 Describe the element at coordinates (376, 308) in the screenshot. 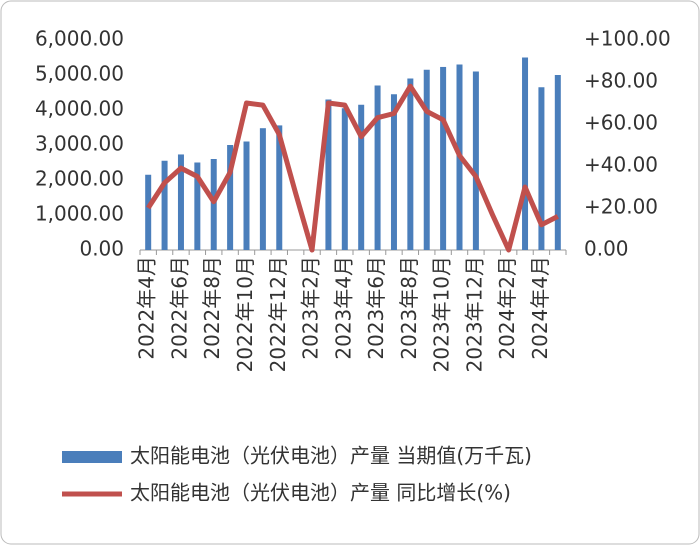

I see `x-tick-label: 2023年6月` at that location.